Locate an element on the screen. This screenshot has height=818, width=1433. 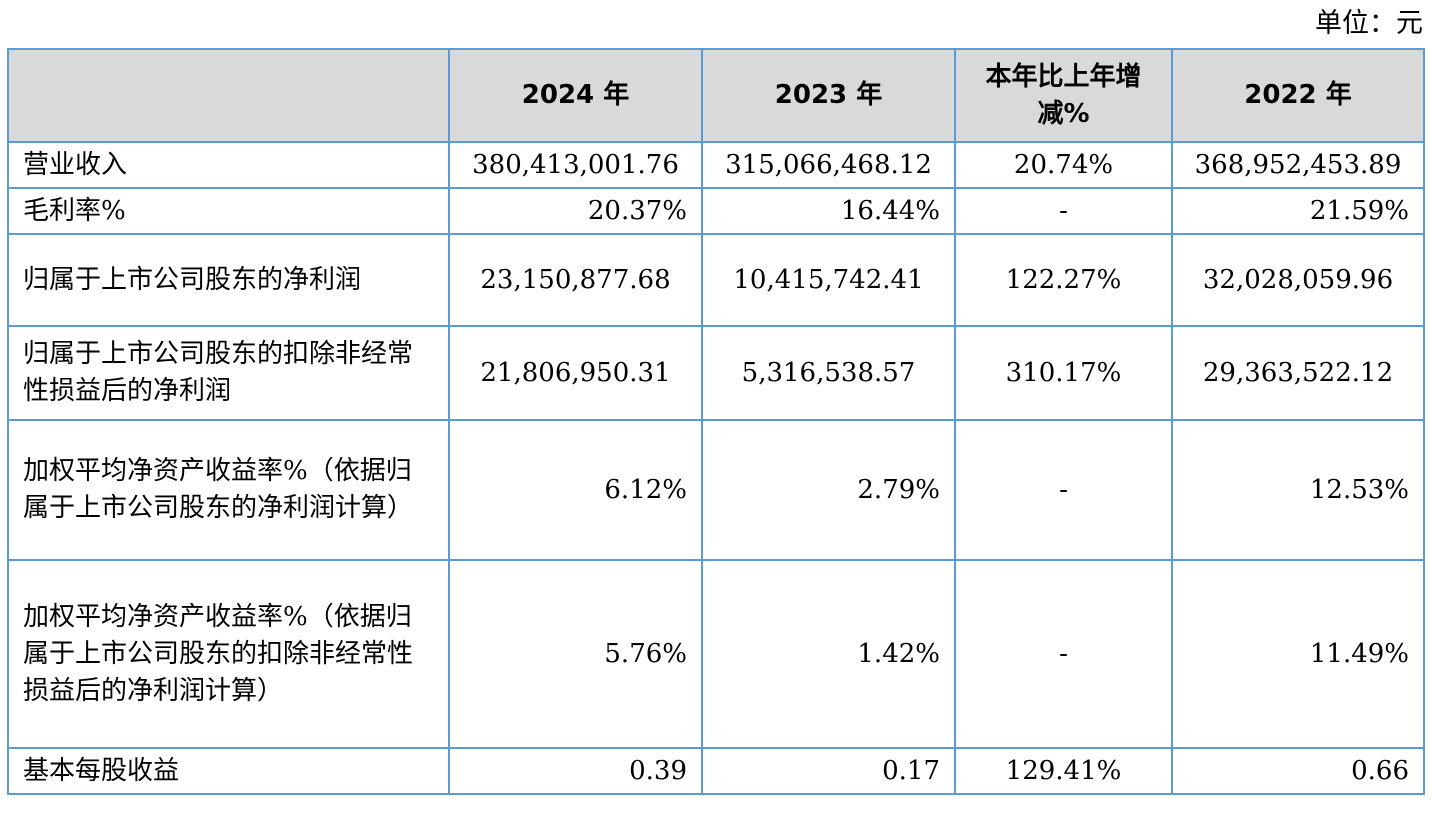
row-label: 毛利率% is located at coordinates (228, 211).